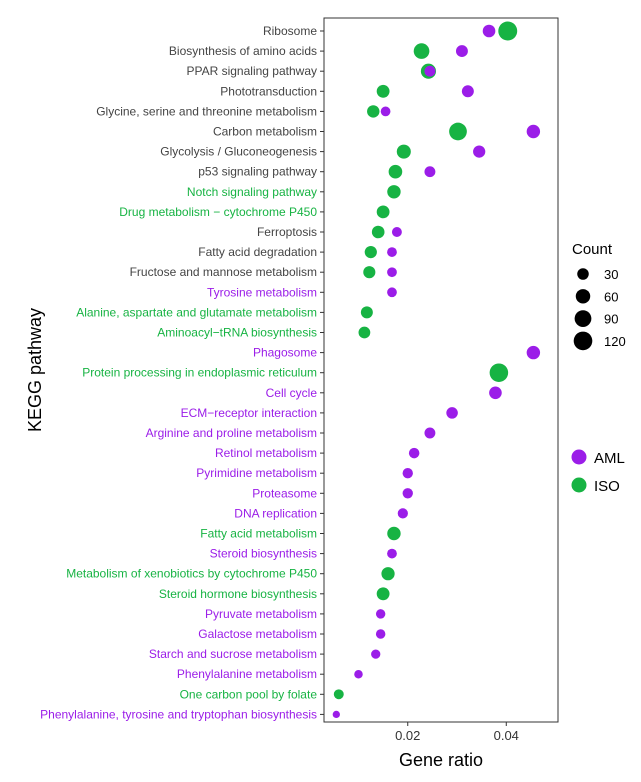 This screenshot has height=782, width=641. Describe the element at coordinates (251, 71) in the screenshot. I see `category-label: PPAR signaling pathway` at that location.